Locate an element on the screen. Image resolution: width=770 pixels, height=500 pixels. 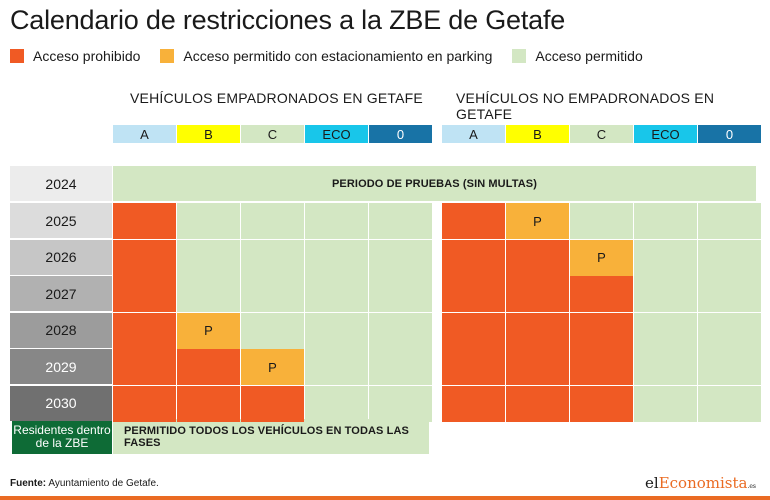
cell-no-empadronados-2027-c is located at coordinates (601, 294).